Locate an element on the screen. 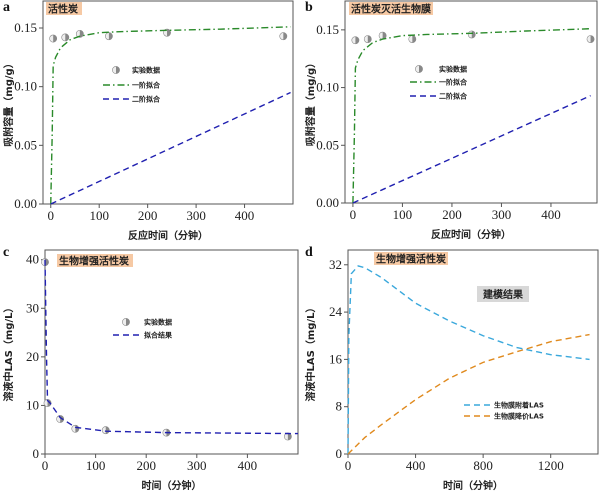 Image resolution: width=600 pixels, height=493 pixels. legend-label: 拟合结果 is located at coordinates (158, 335).